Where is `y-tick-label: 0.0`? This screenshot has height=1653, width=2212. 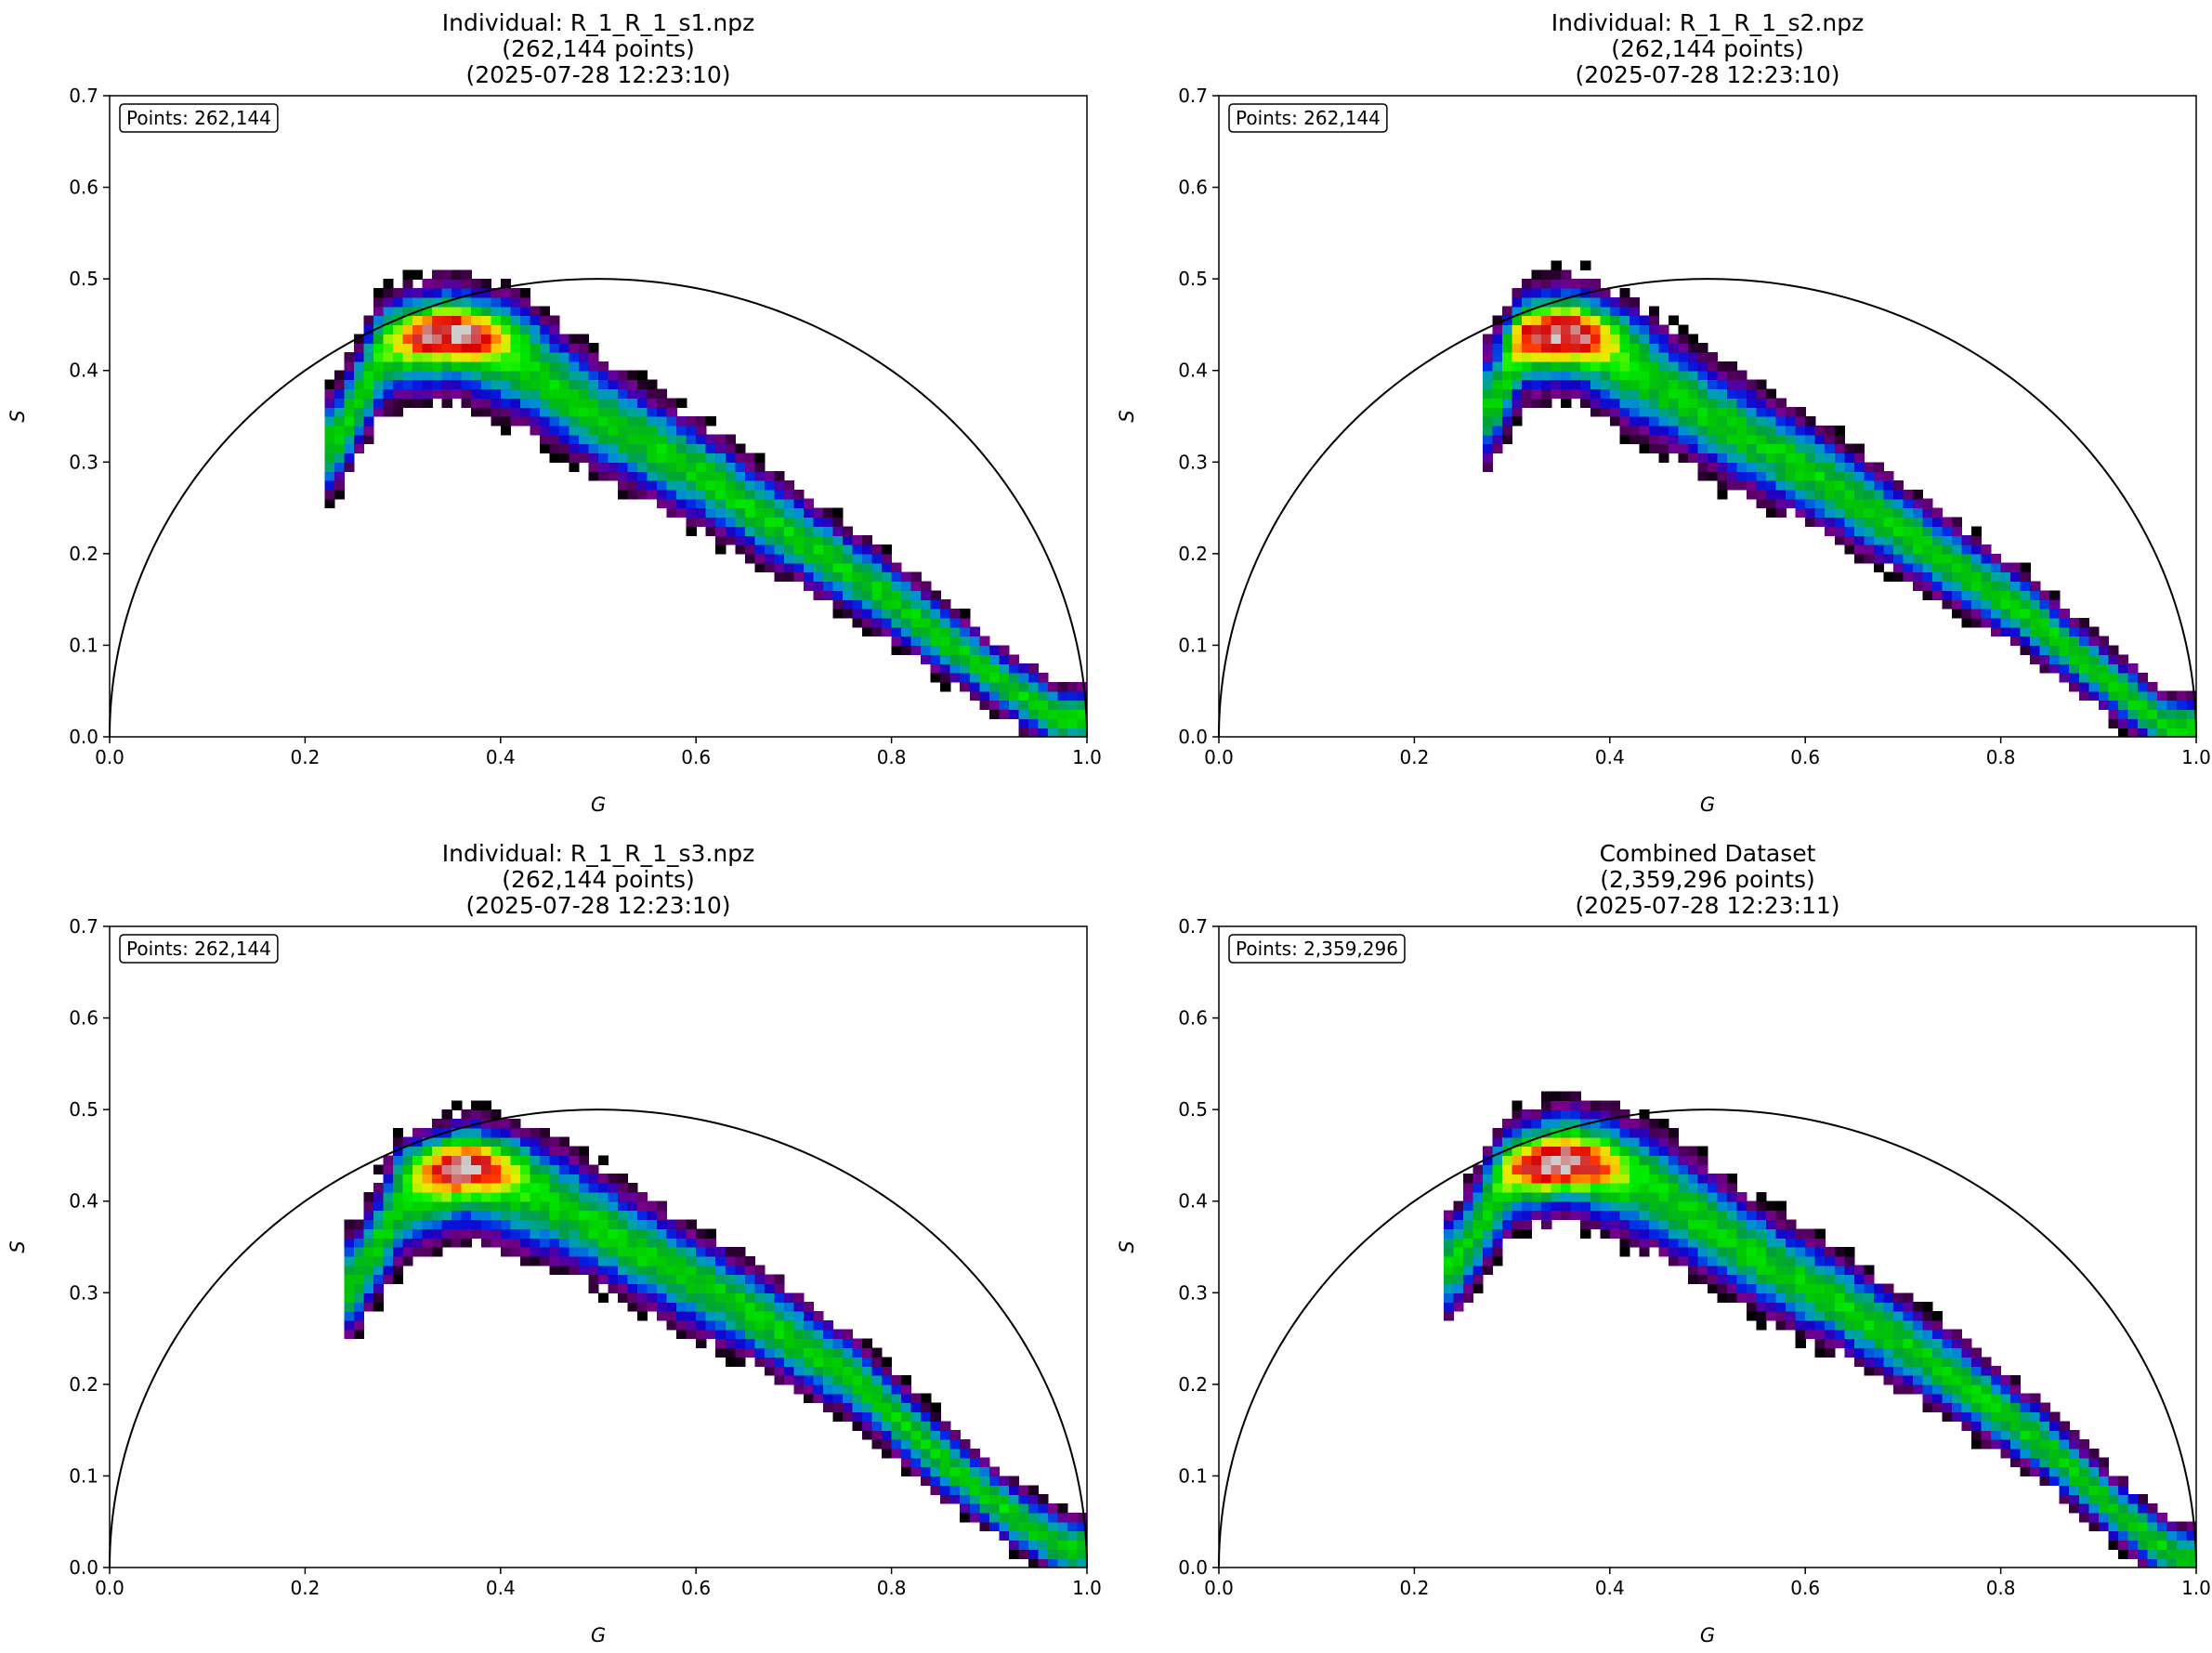
y-tick-label: 0.0 is located at coordinates (1193, 1567).